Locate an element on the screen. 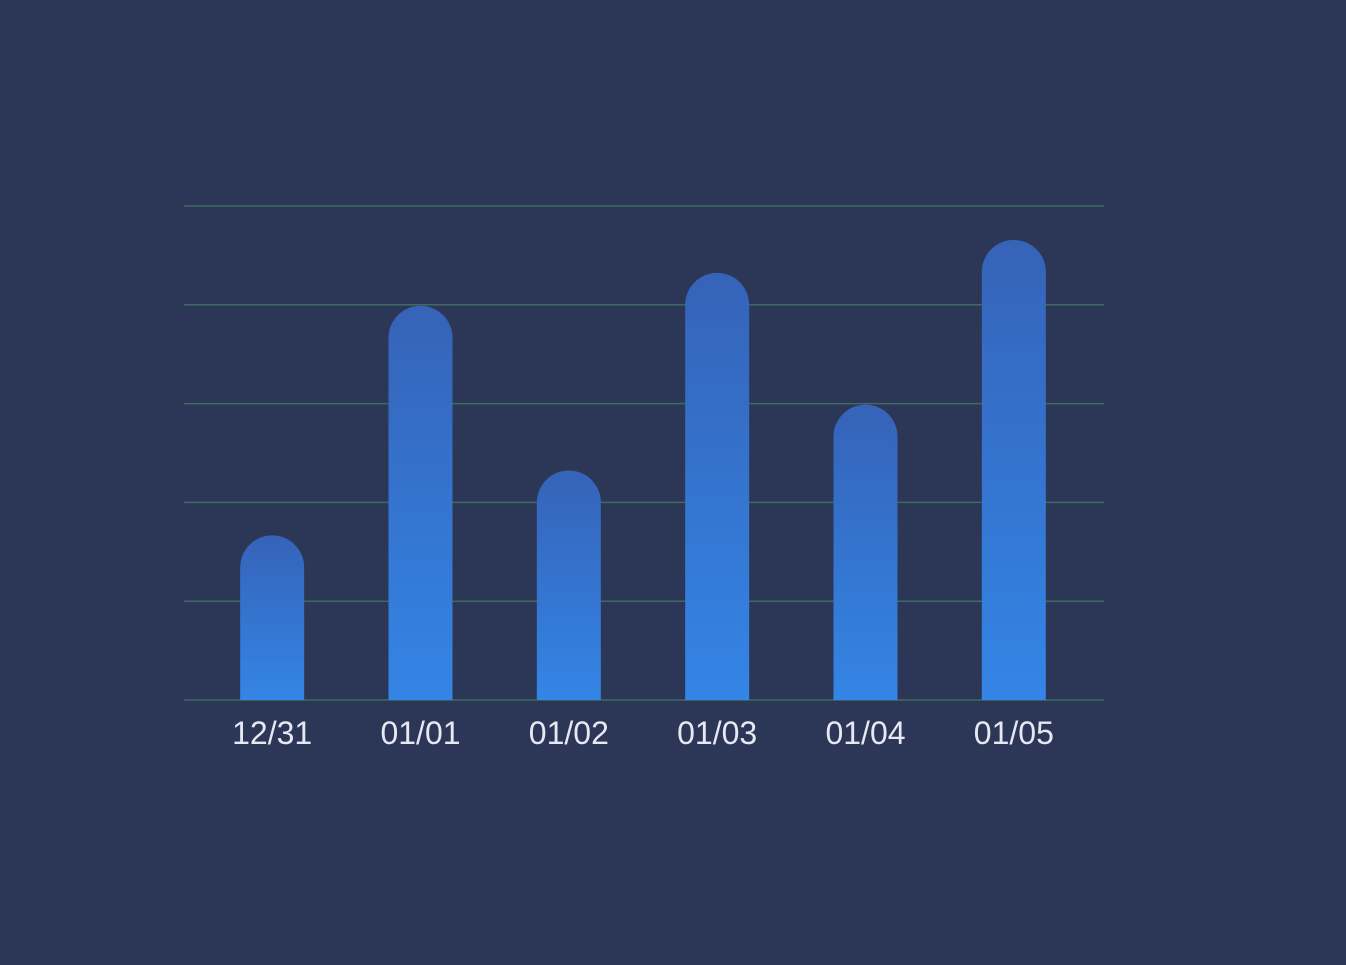 This screenshot has width=1346, height=965. x-tick-label: 01/04 is located at coordinates (865, 733).